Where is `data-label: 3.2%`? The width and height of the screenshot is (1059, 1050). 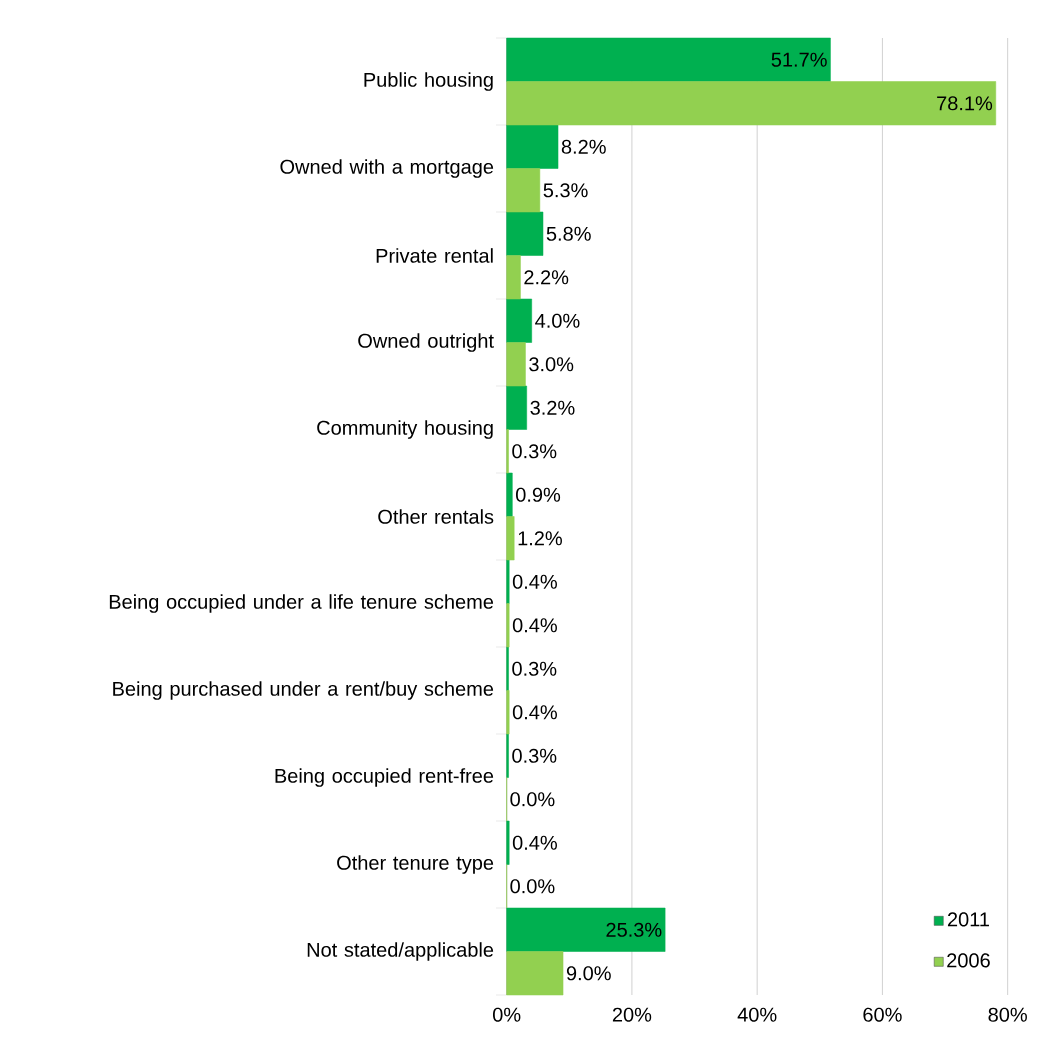
data-label: 3.2% is located at coordinates (552, 407).